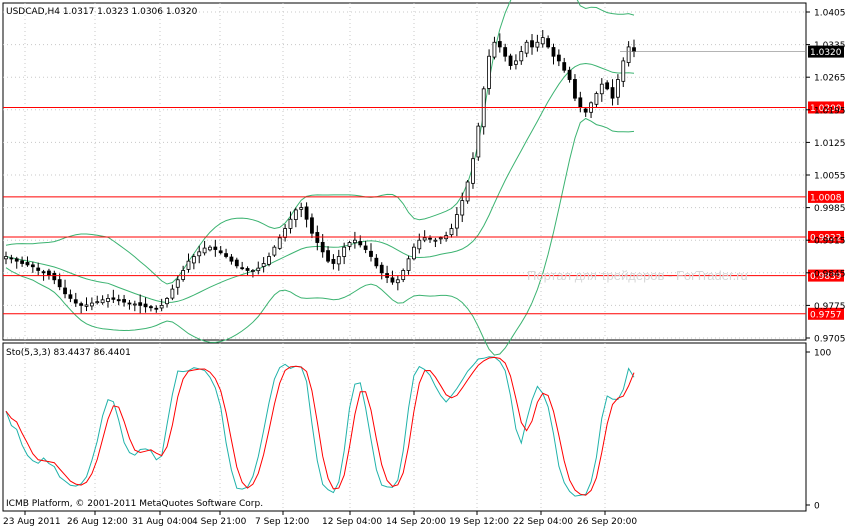  What do you see at coordinates (352, 522) in the screenshot?
I see `x-tick-label: 12 Sep 04:00` at bounding box center [352, 522].